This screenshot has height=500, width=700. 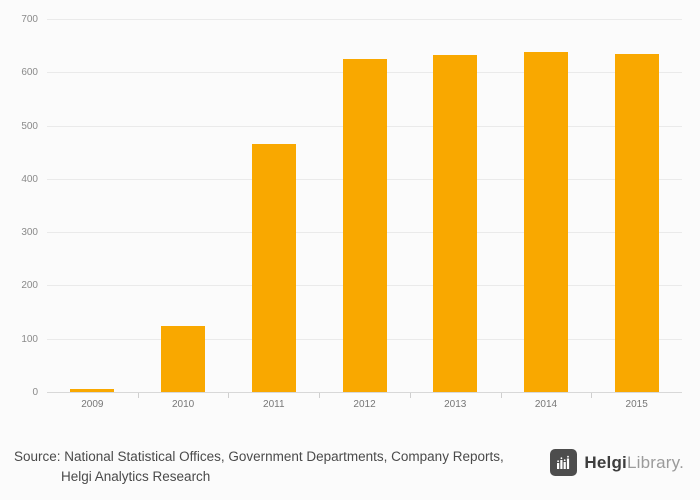 What do you see at coordinates (29, 339) in the screenshot?
I see `y-tick-label-100: 100` at bounding box center [29, 339].